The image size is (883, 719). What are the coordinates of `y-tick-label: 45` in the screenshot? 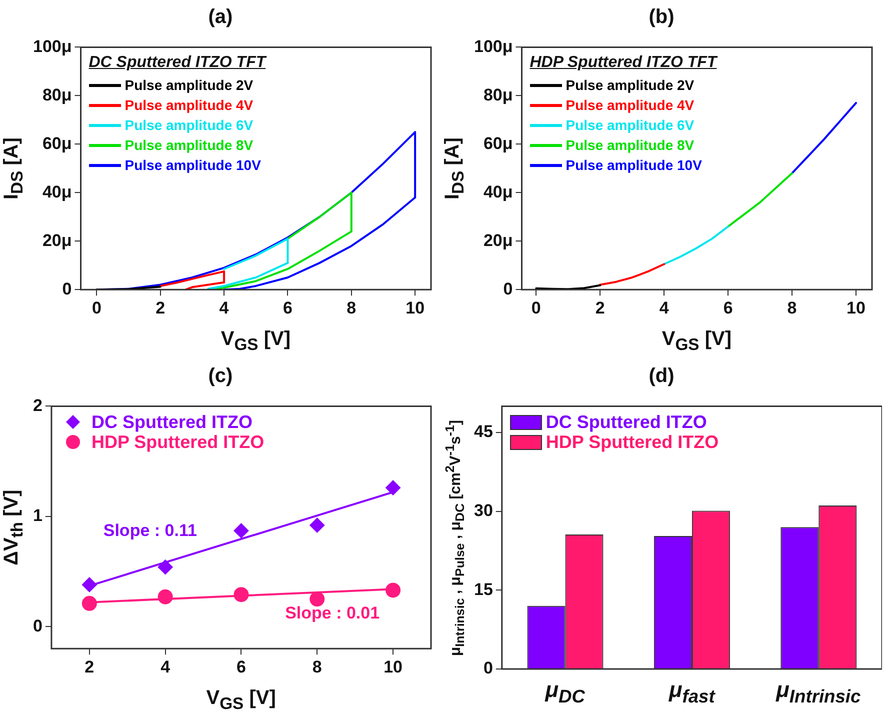 It's located at (483, 432).